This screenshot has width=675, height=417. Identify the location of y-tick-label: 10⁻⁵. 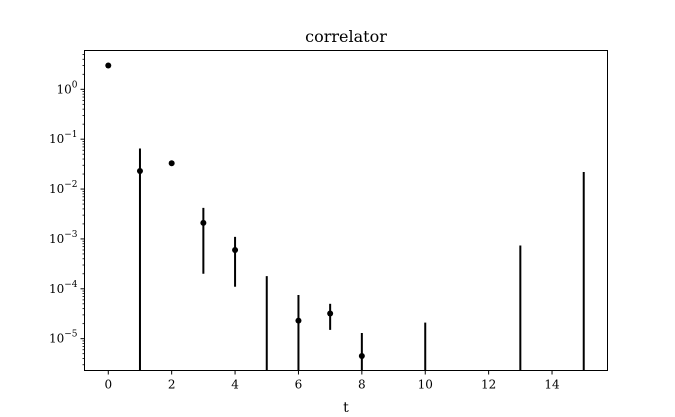
(63, 338).